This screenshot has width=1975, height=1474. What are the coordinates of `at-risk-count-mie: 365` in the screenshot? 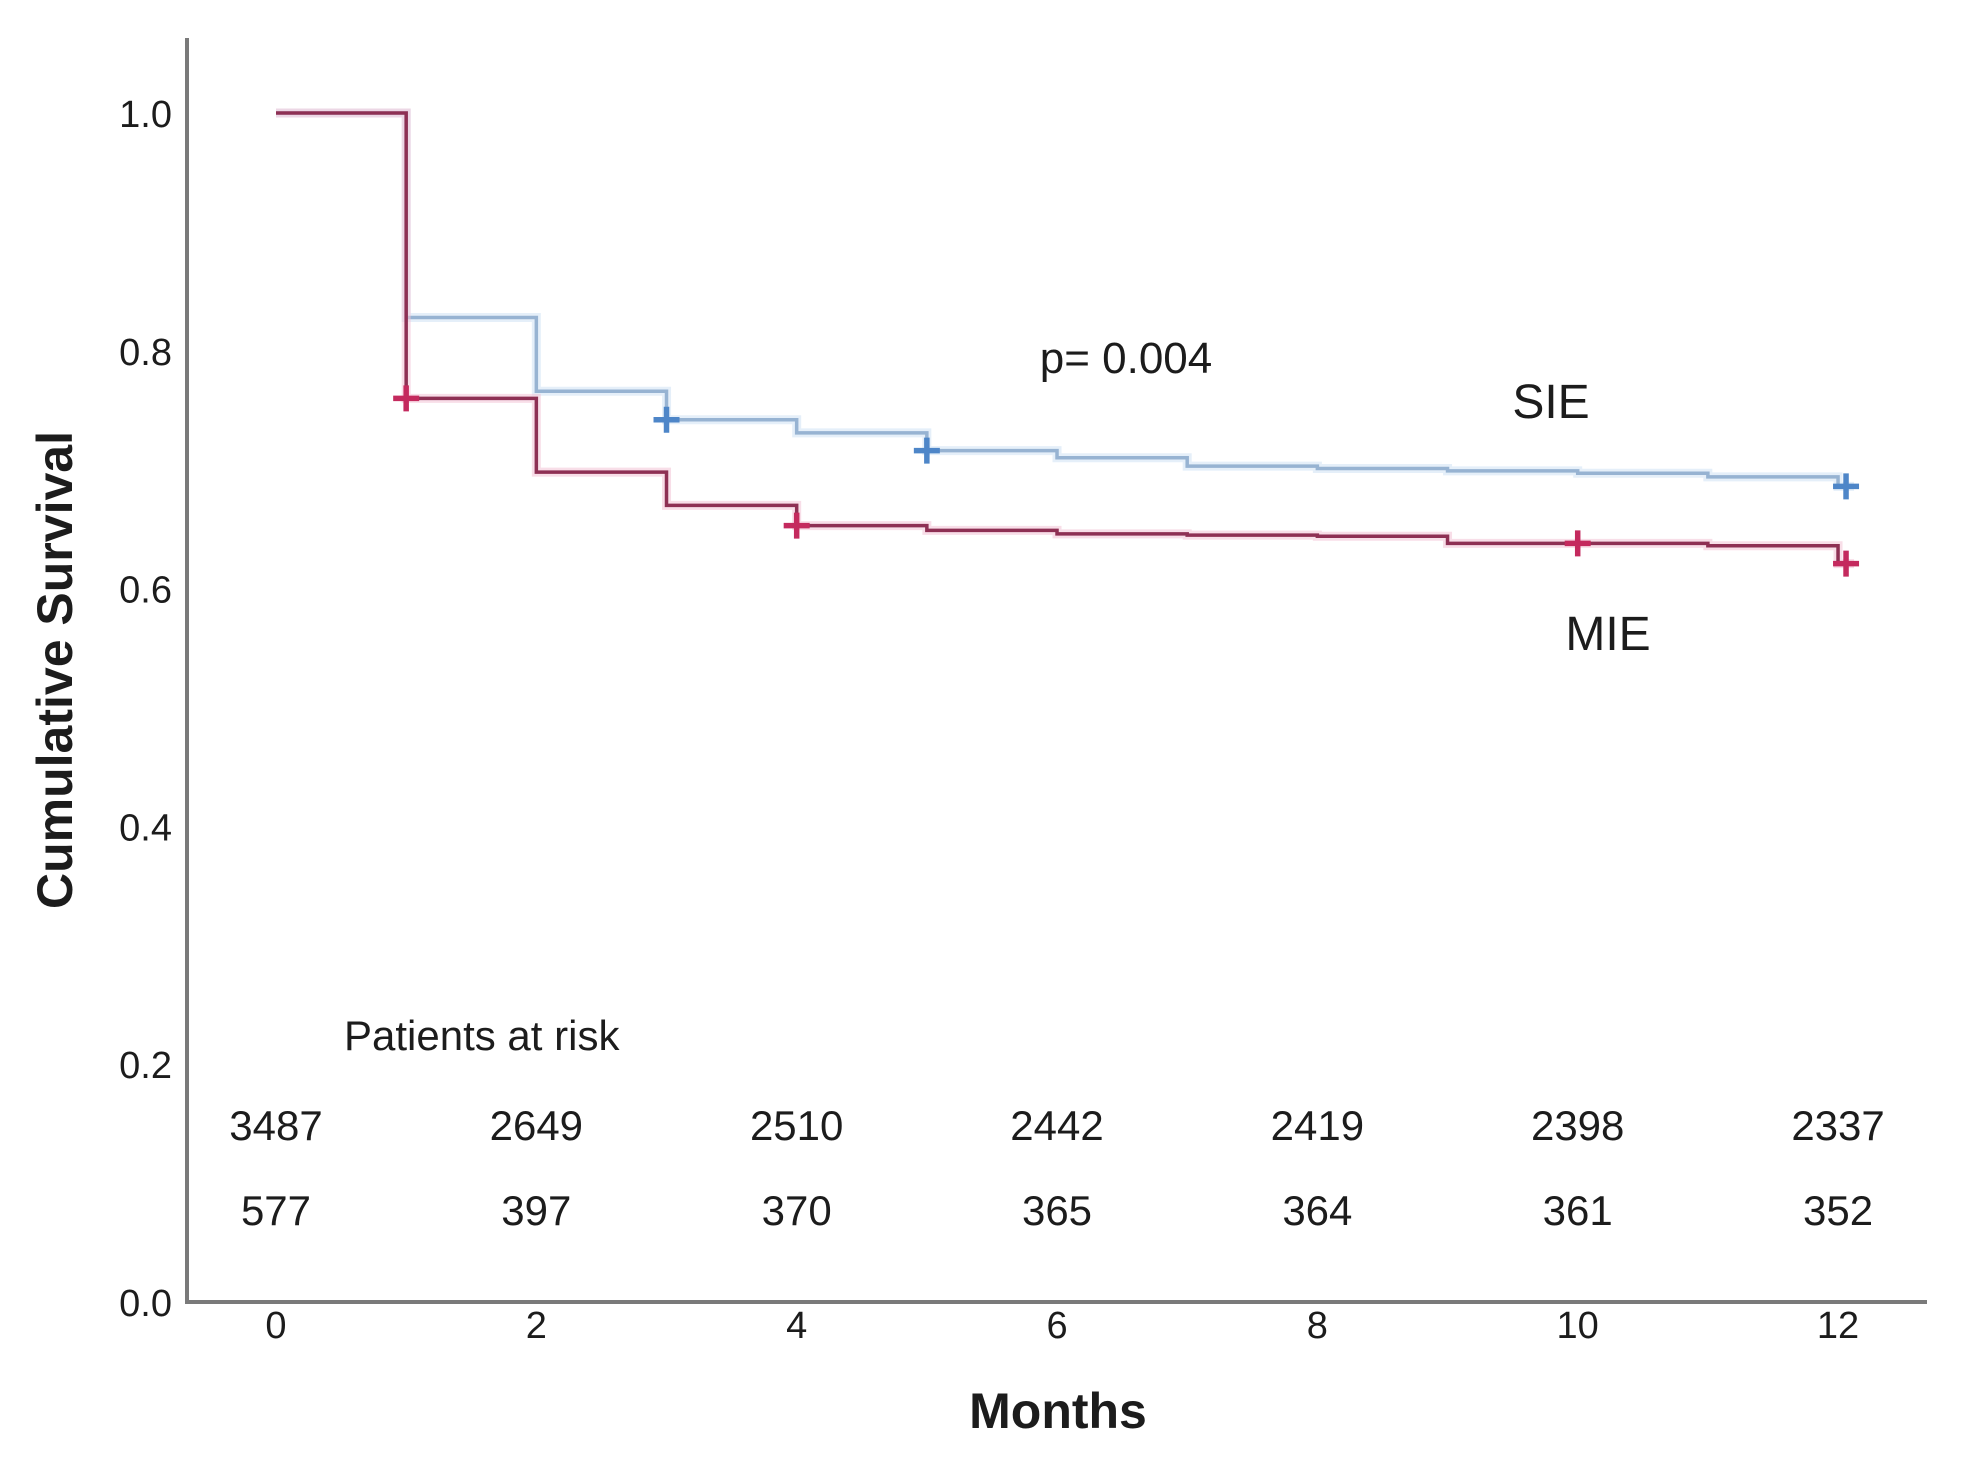 It's located at (1057, 1210).